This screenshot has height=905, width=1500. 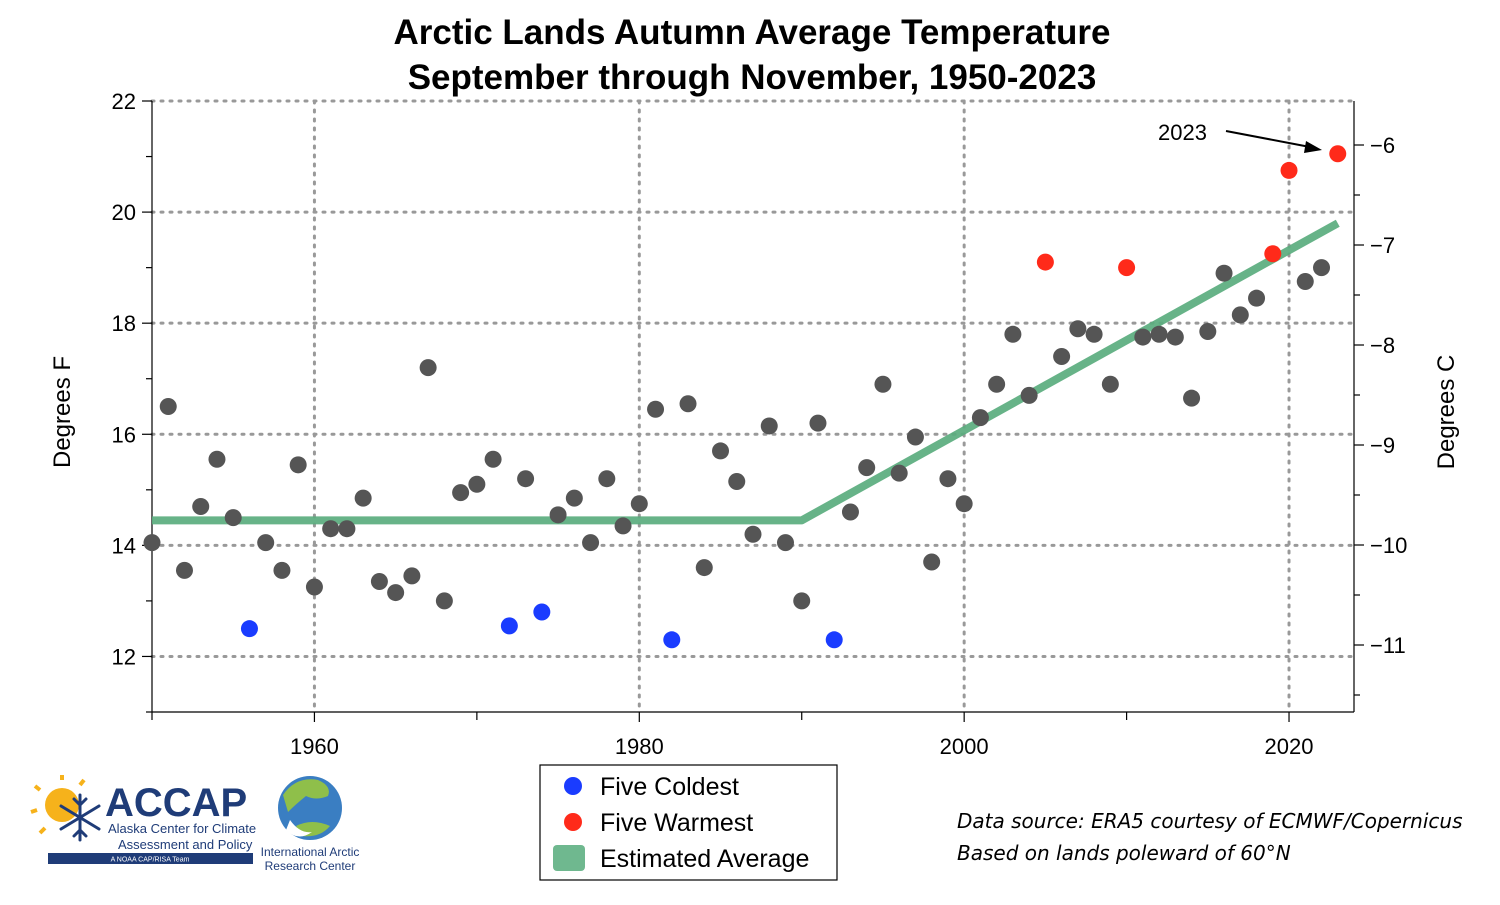 What do you see at coordinates (785, 543) in the screenshot?
I see `data-point-annual-1989` at bounding box center [785, 543].